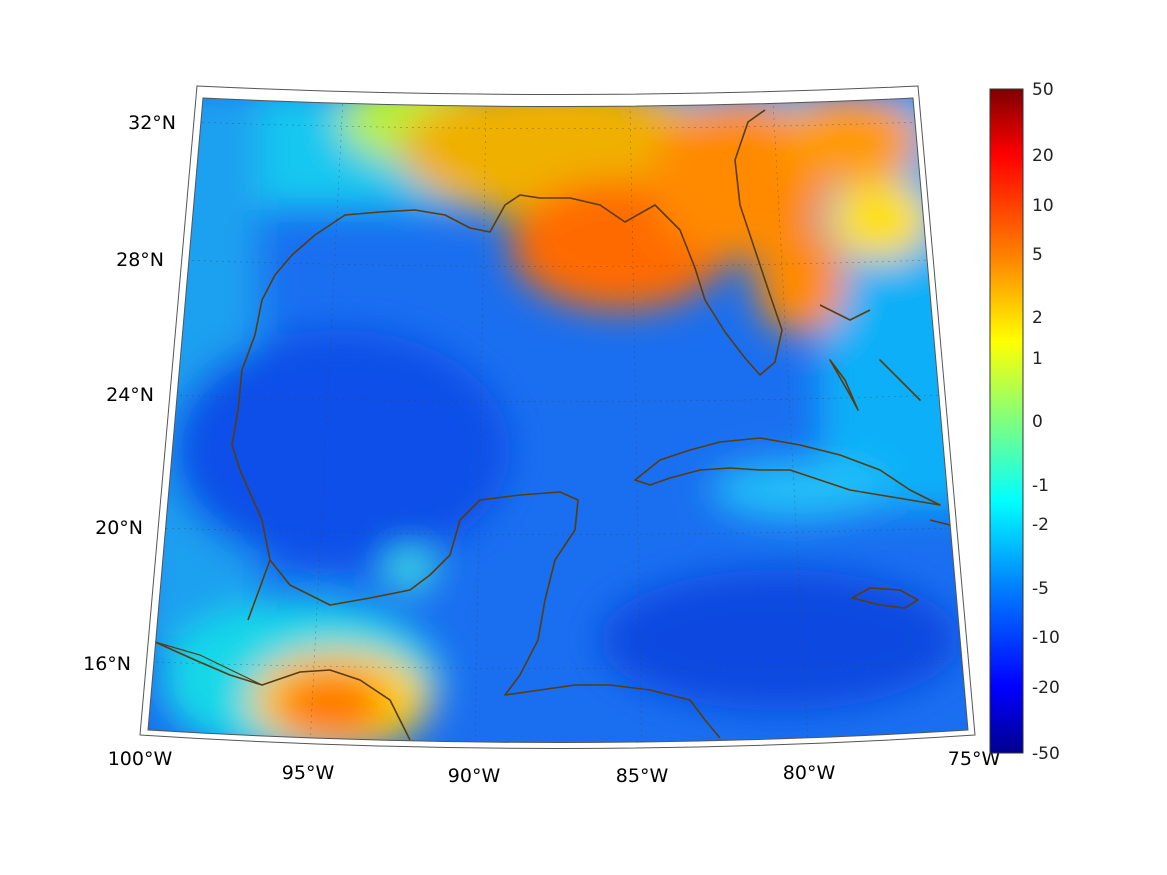 The width and height of the screenshot is (1167, 875). I want to click on lat-label-24: 24°N, so click(130, 395).